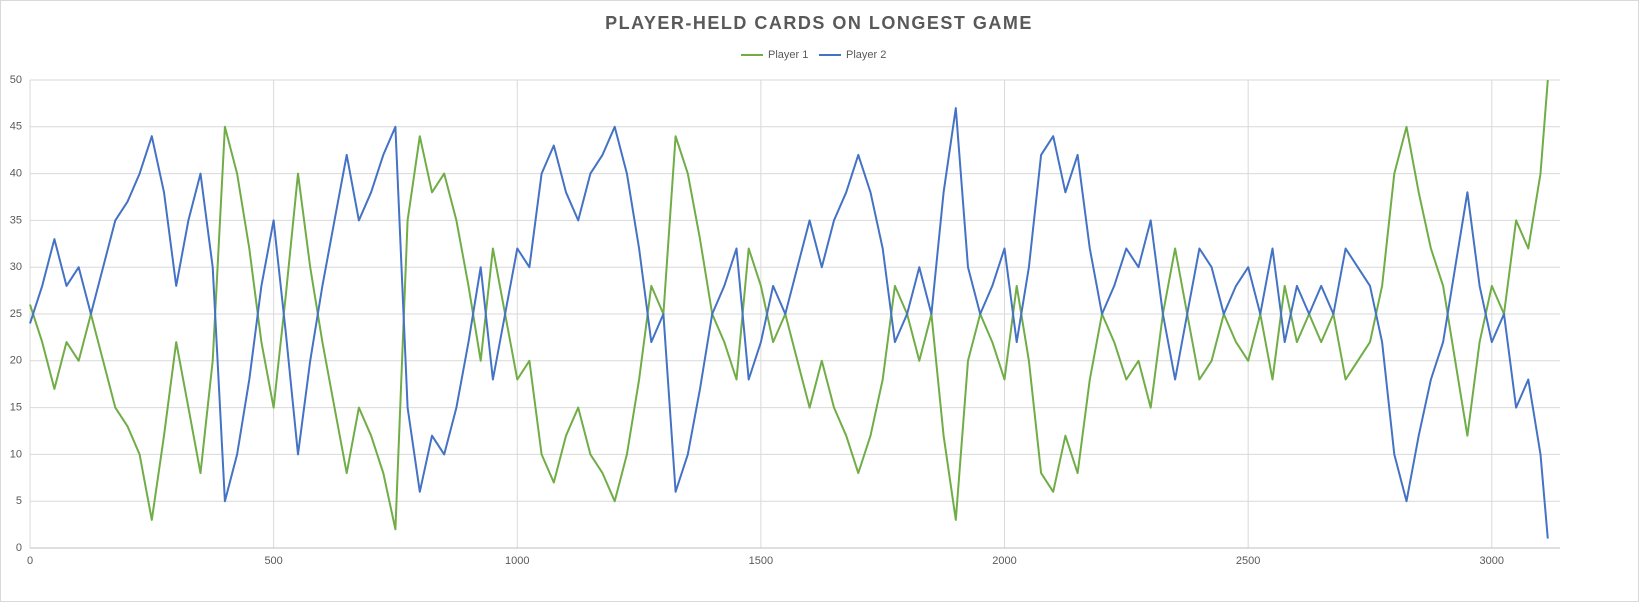 The image size is (1639, 602). I want to click on y-tick-label: 30, so click(16, 267).